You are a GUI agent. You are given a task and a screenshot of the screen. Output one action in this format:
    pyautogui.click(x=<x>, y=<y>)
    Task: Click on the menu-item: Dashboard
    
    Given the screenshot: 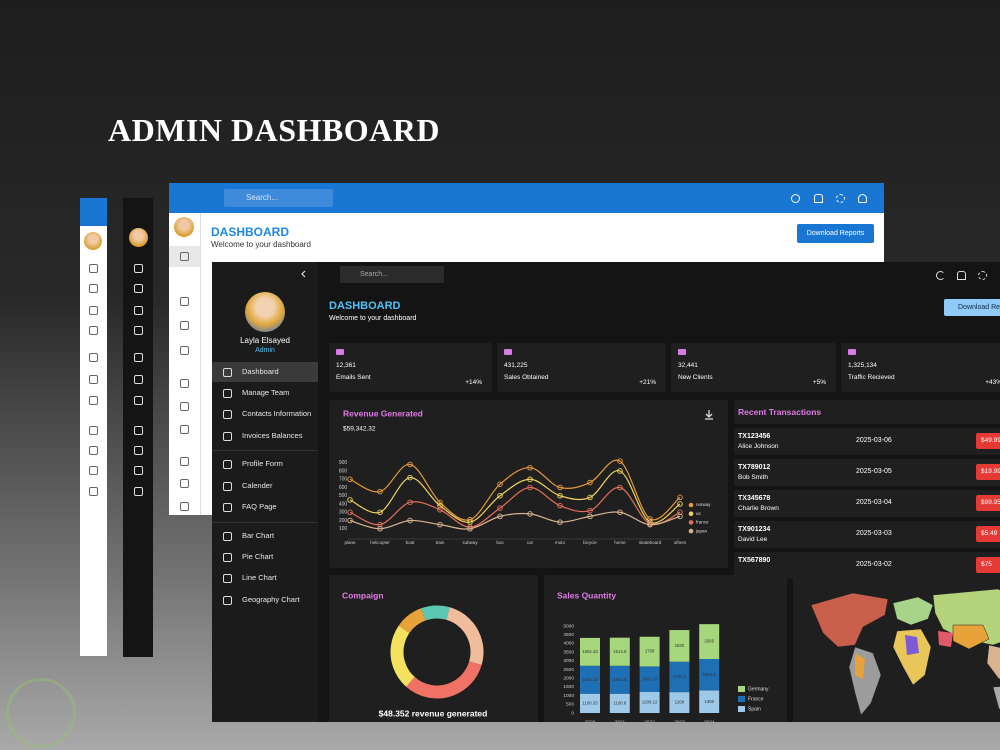 What is the action you would take?
    pyautogui.click(x=265, y=372)
    